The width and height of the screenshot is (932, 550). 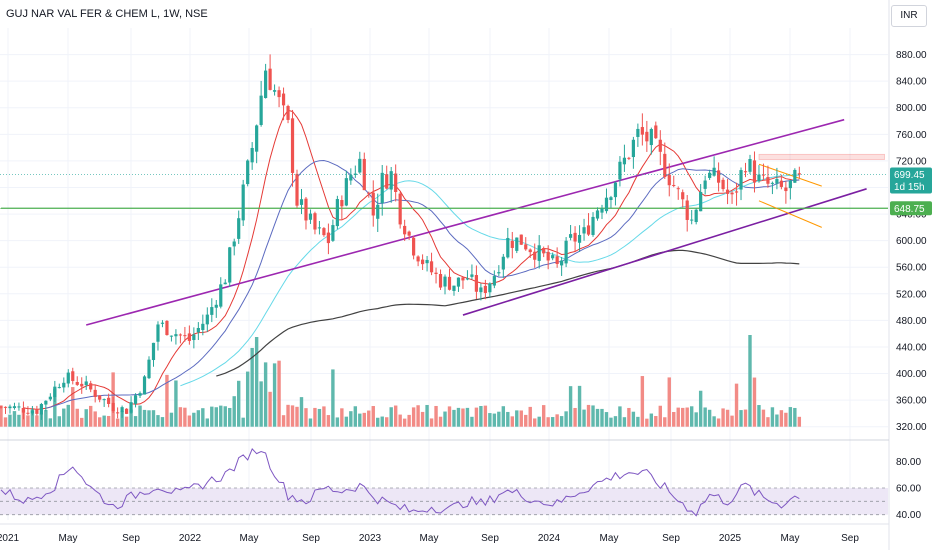 What do you see at coordinates (909, 16) in the screenshot?
I see `currency-selector: INR` at bounding box center [909, 16].